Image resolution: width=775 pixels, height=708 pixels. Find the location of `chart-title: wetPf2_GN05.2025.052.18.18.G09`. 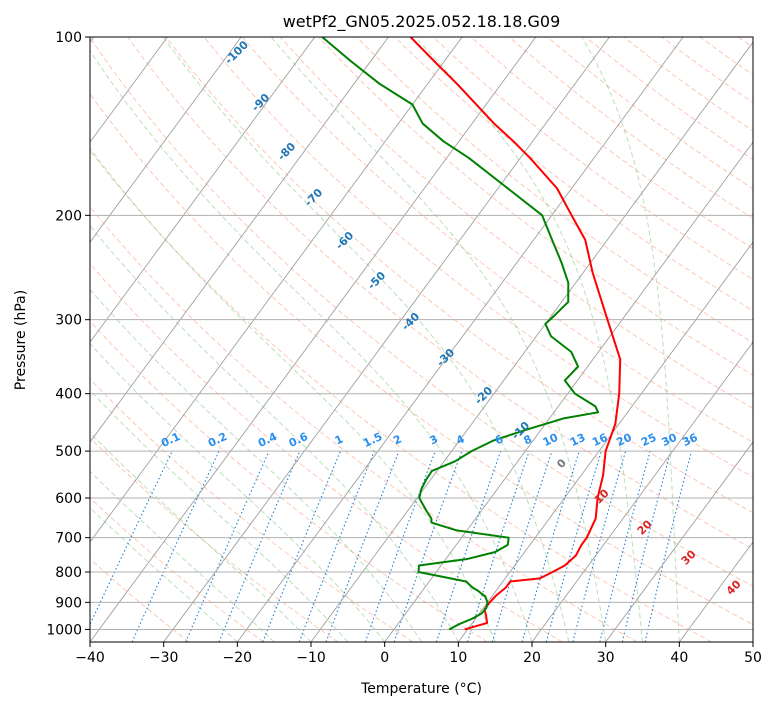

chart-title: wetPf2_GN05.2025.052.18.18.G09 is located at coordinates (422, 22).